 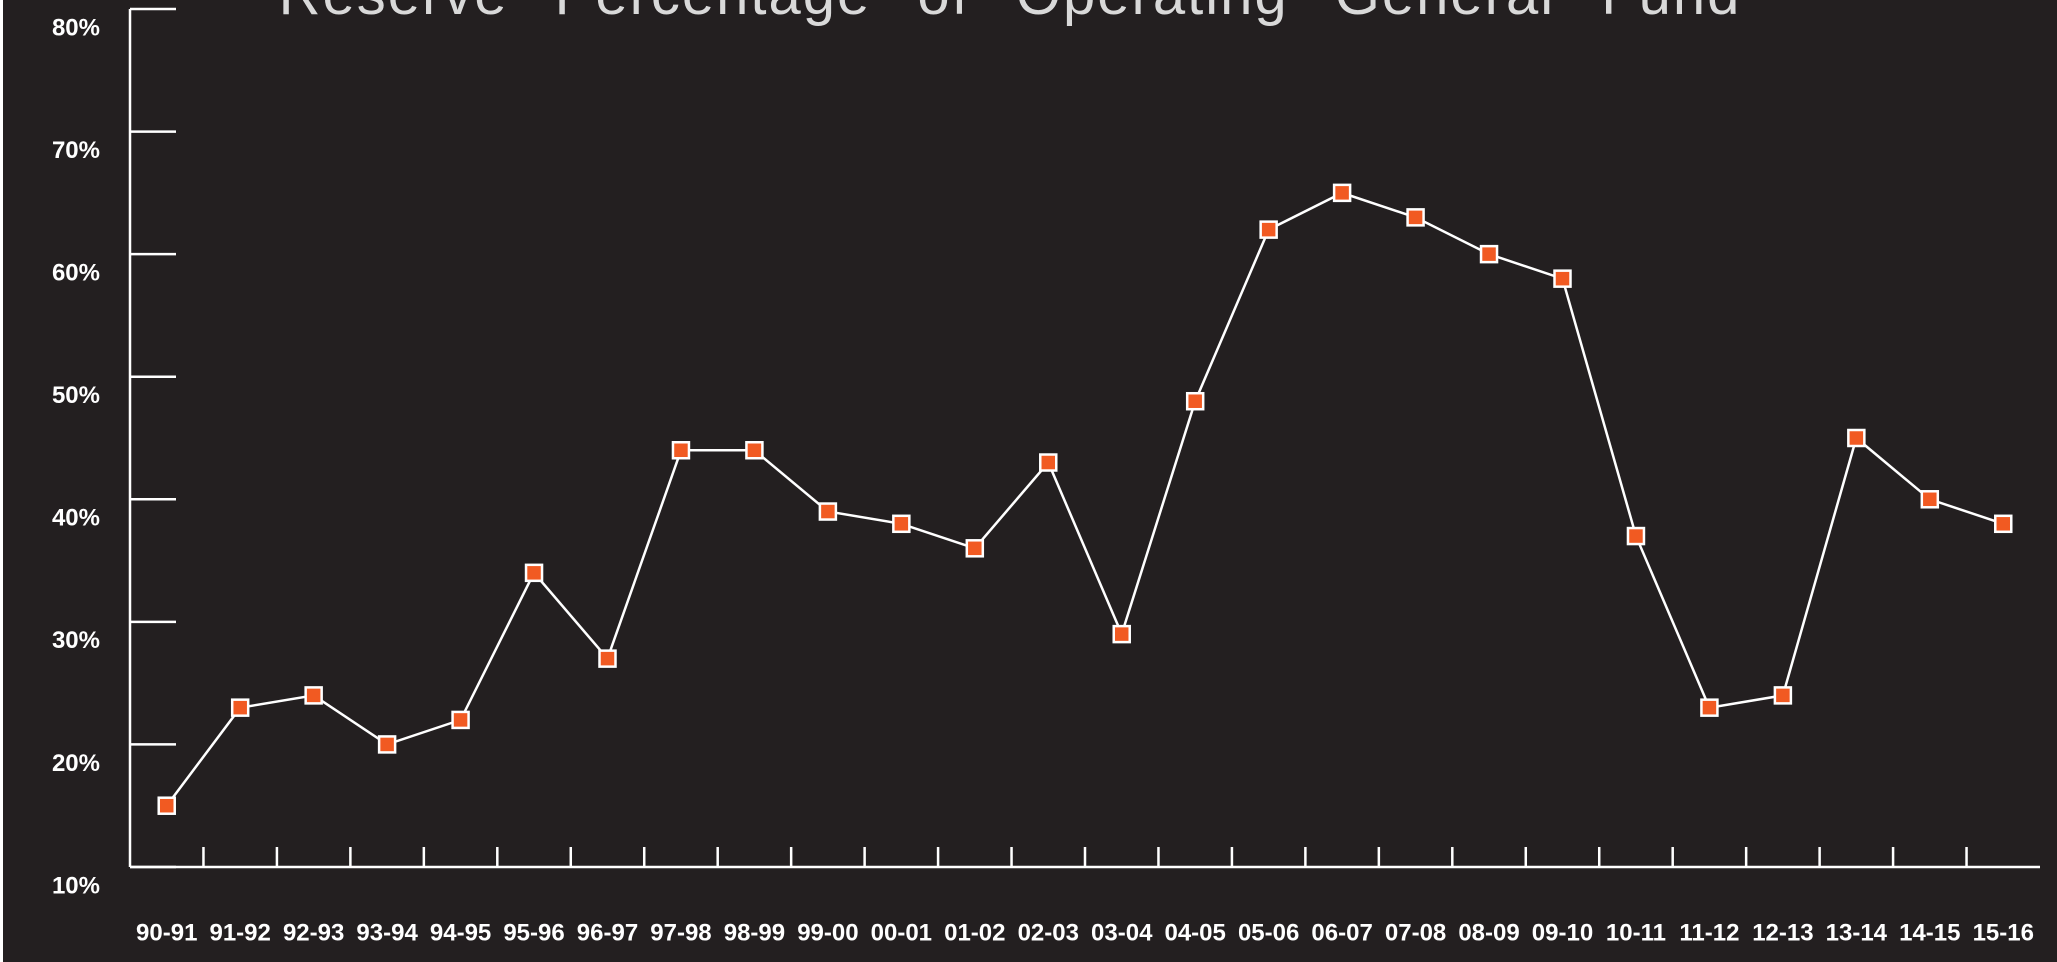 I want to click on x-tick-label: 13-14, so click(x=1857, y=932).